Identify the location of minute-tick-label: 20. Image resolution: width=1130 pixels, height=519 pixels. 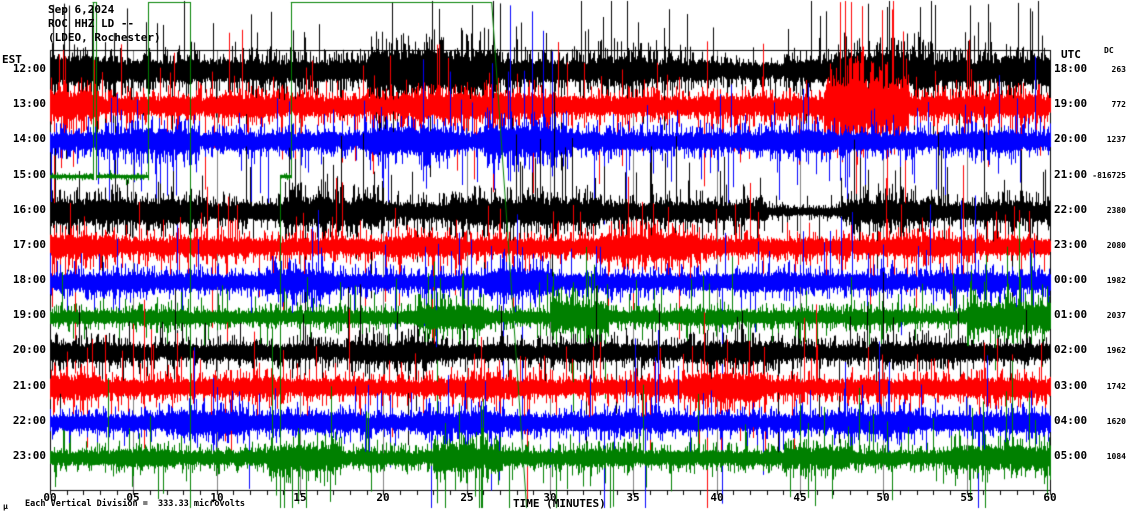
(383, 497).